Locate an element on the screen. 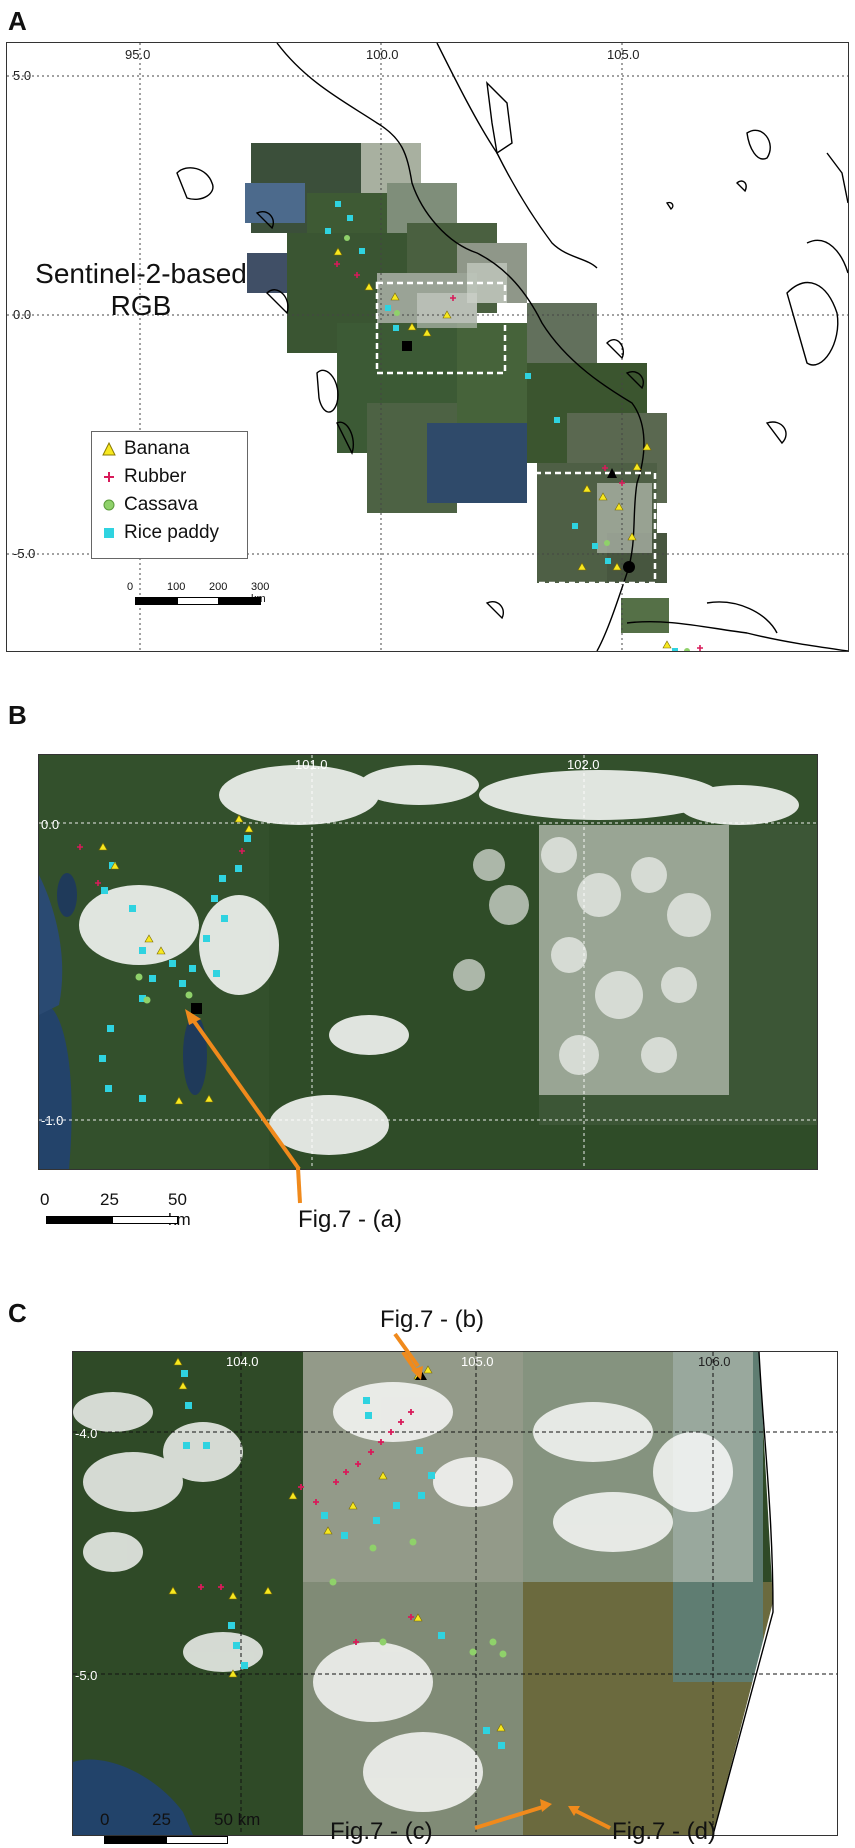 The height and width of the screenshot is (1848, 855). legend-item-rubber: Rubber is located at coordinates (144, 477).